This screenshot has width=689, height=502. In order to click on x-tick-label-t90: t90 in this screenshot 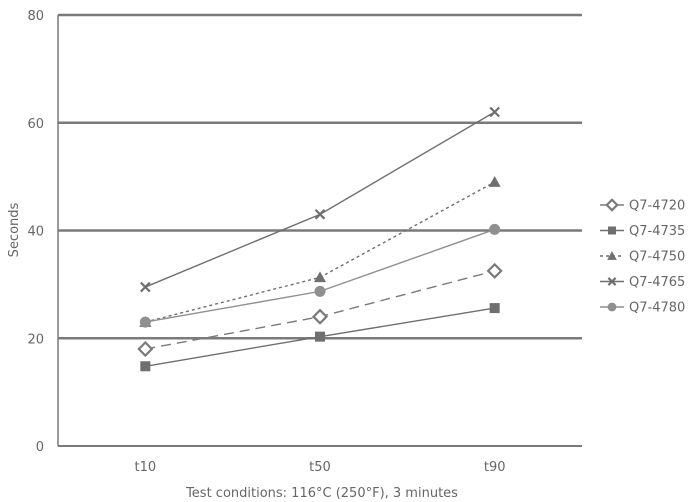, I will do `click(495, 467)`.